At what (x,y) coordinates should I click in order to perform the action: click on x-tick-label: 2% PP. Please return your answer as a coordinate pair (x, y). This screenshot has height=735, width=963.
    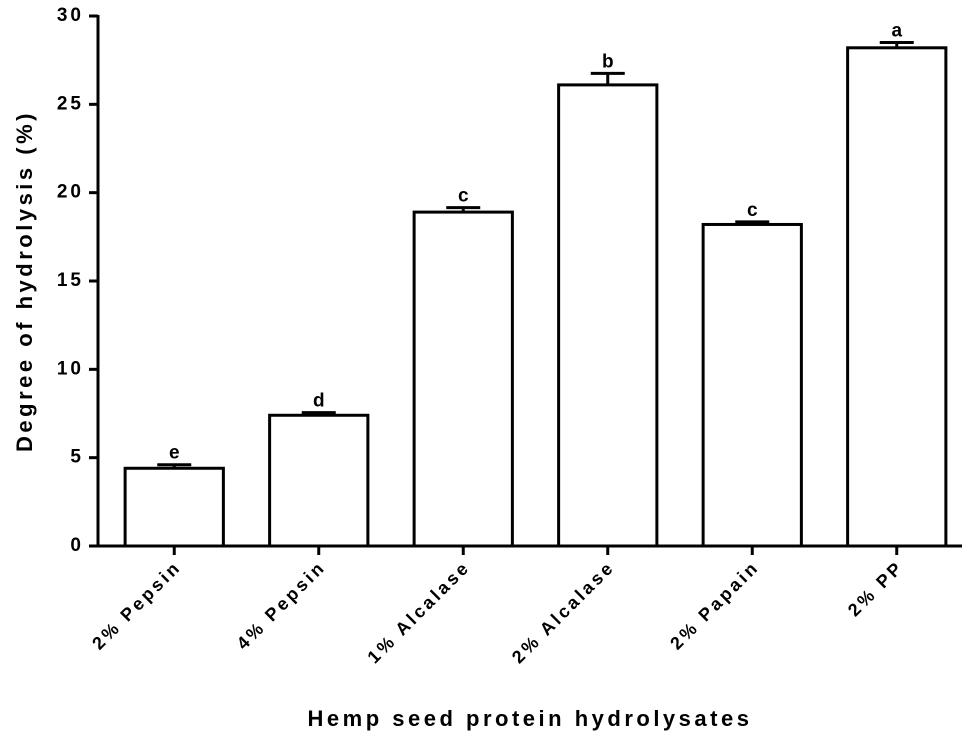
    Looking at the image, I should click on (876, 589).